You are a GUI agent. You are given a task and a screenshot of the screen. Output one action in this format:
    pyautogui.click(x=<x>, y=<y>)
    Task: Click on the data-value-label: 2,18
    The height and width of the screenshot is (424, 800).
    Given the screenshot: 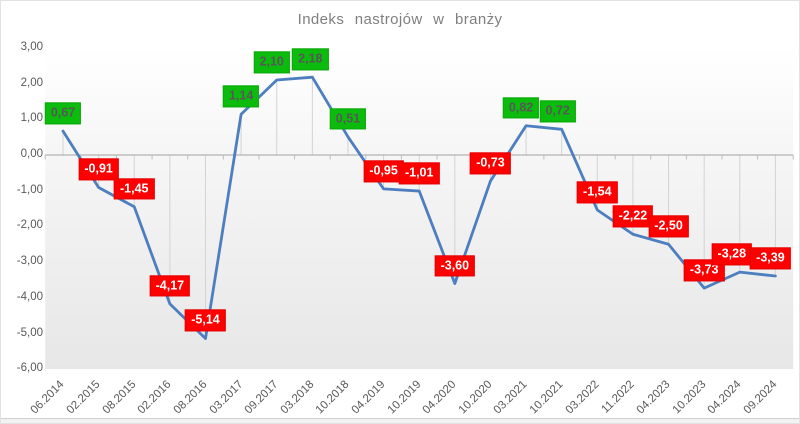 What is the action you would take?
    pyautogui.click(x=310, y=59)
    